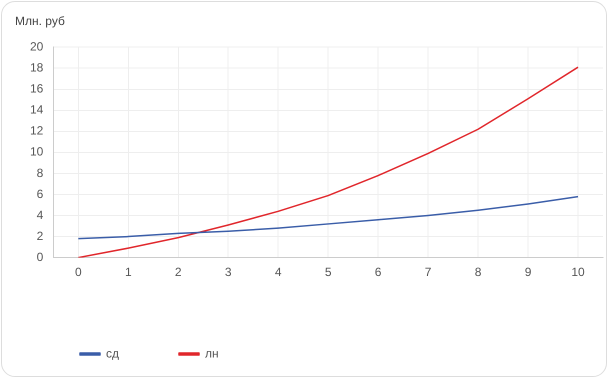 The image size is (610, 380). Describe the element at coordinates (40, 215) in the screenshot. I see `y-tick-label: 4` at that location.